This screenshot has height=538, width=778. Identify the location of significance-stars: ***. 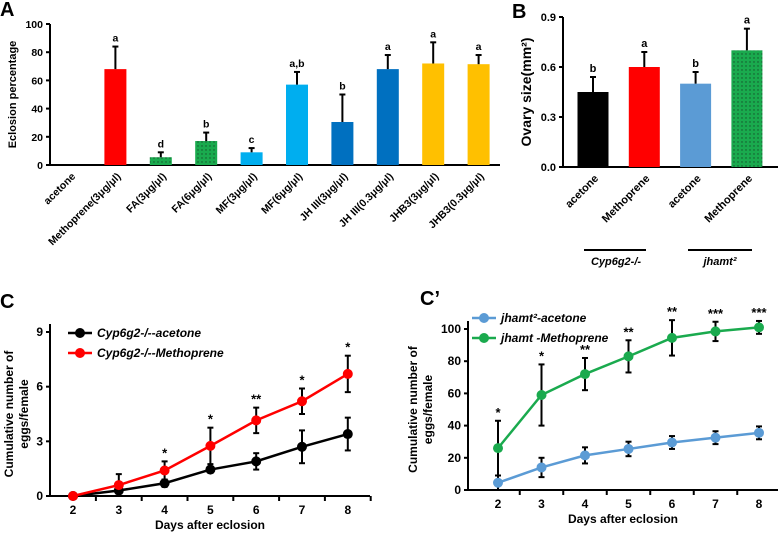
(759, 312).